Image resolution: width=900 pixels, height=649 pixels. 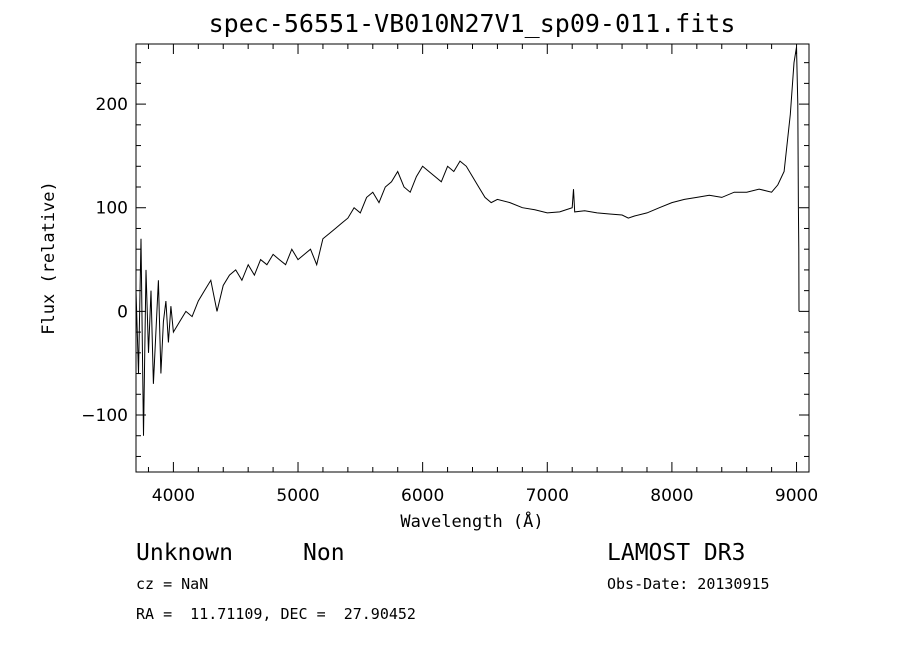 What do you see at coordinates (49, 258) in the screenshot?
I see `y-axis-label: Flux (relative)` at bounding box center [49, 258].